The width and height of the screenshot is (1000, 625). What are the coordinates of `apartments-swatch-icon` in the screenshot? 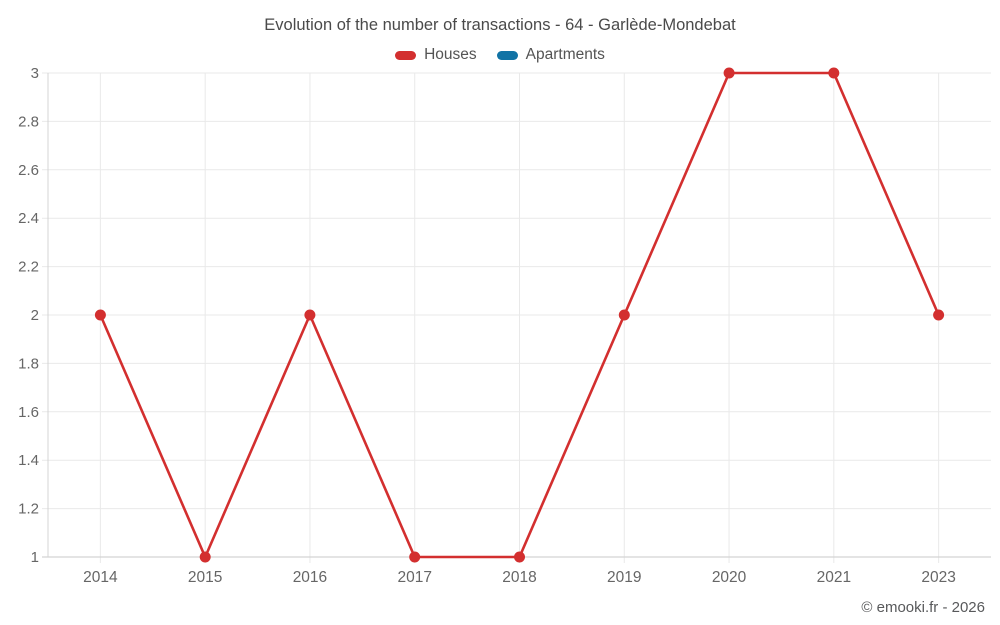 It's located at (507, 55).